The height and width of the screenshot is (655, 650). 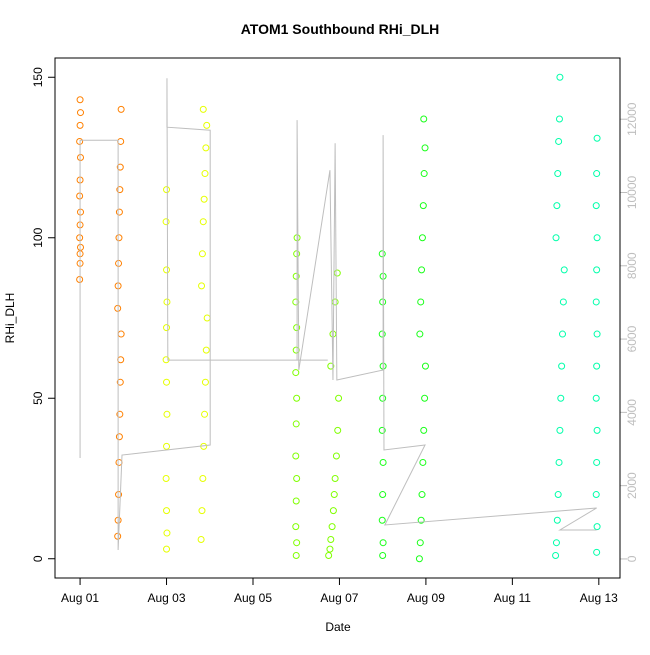 I want to click on x-tick-label: Aug 13, so click(x=599, y=598).